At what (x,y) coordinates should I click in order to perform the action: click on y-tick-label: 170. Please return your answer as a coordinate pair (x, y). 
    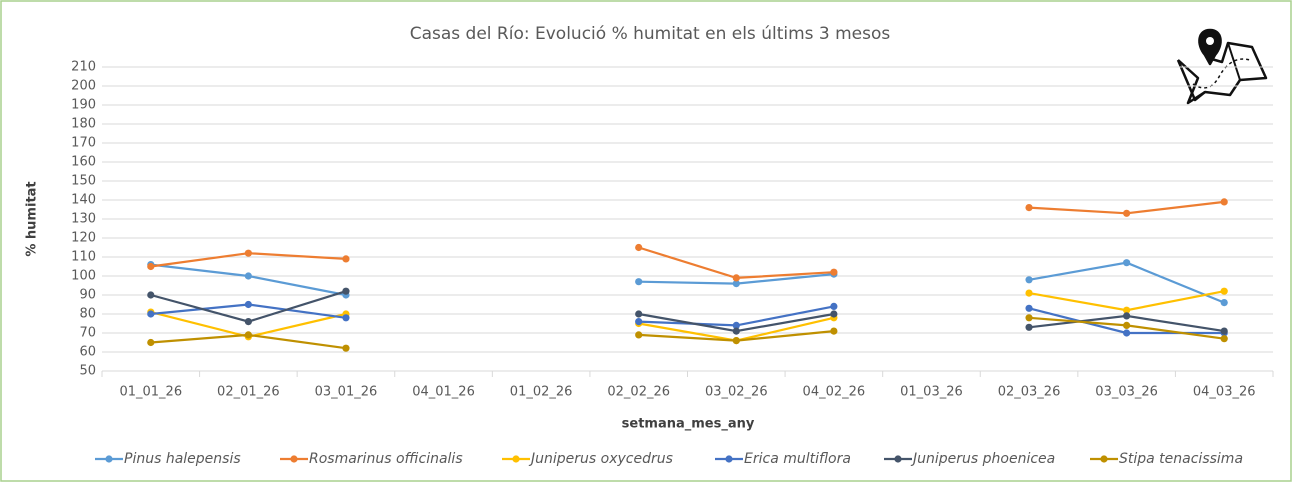
    Looking at the image, I should click on (83, 143).